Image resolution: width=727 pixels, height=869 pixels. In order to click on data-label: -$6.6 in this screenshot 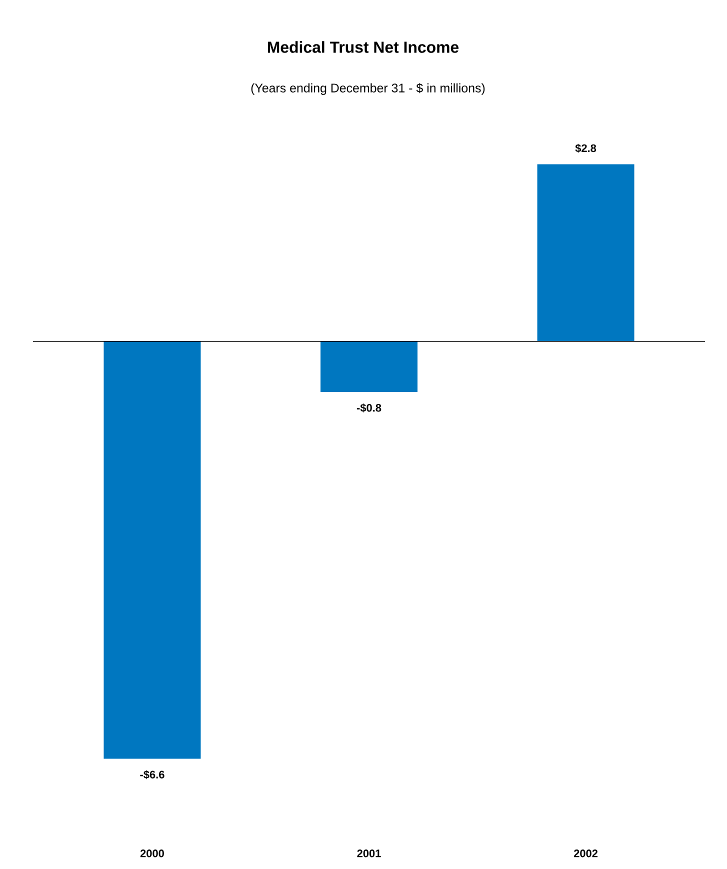, I will do `click(152, 775)`.